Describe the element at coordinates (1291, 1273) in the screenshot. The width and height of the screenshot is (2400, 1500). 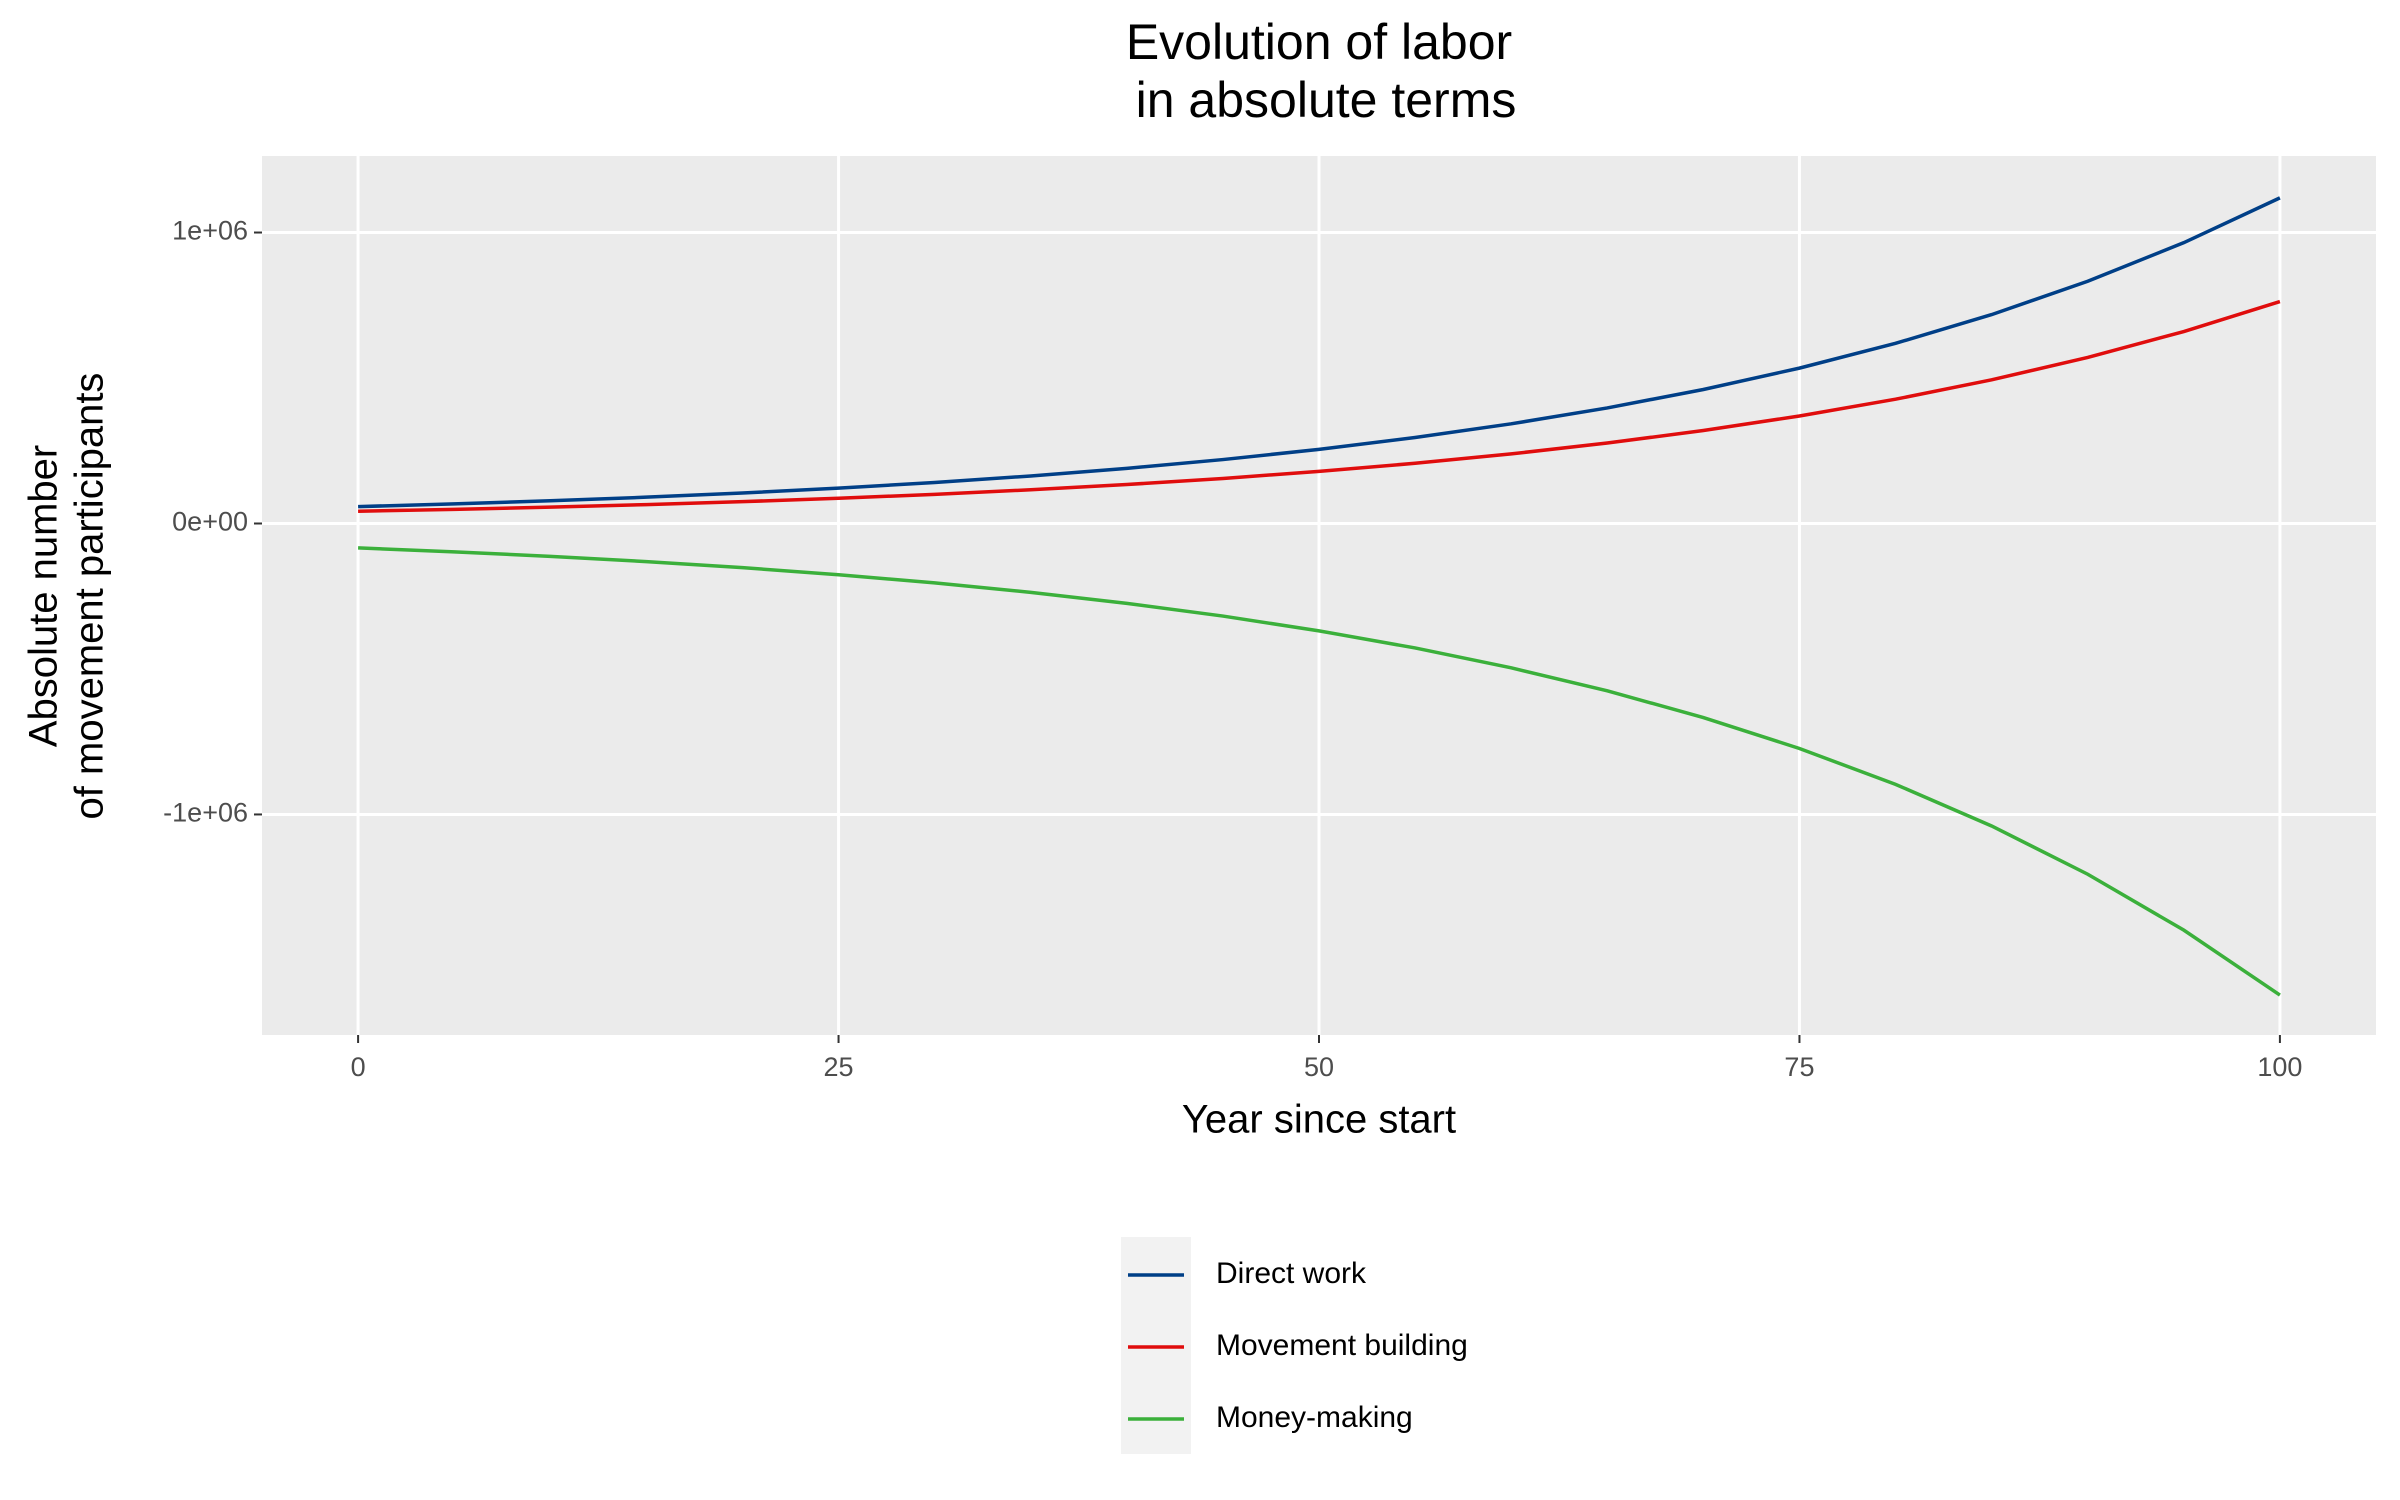
I see `legend-label: Direct work` at that location.